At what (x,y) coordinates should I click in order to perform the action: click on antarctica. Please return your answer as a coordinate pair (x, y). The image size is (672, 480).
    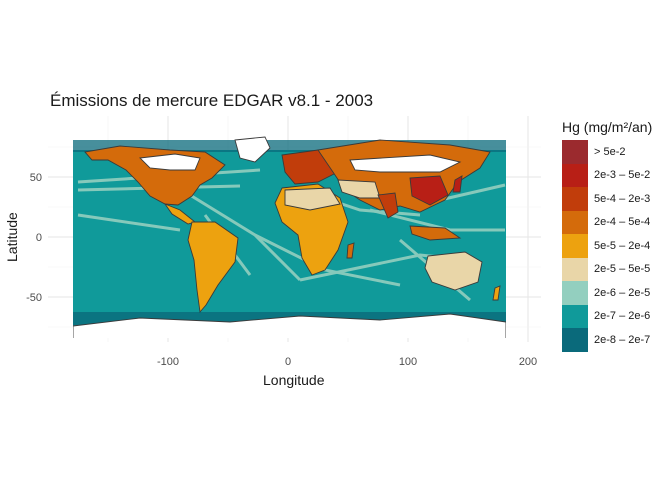
    Looking at the image, I should click on (289, 325).